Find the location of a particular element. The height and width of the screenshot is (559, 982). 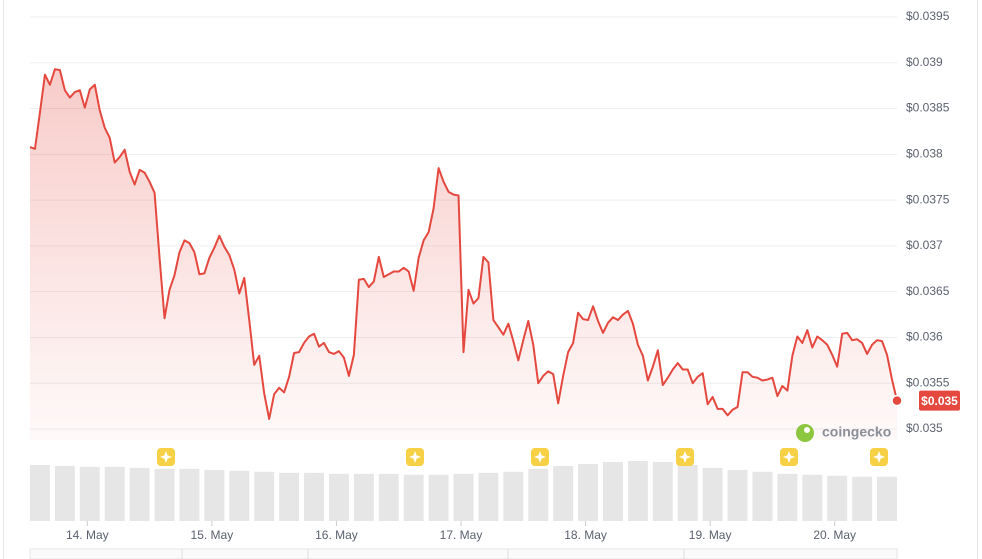

watermark-logo-eye is located at coordinates (807, 430).